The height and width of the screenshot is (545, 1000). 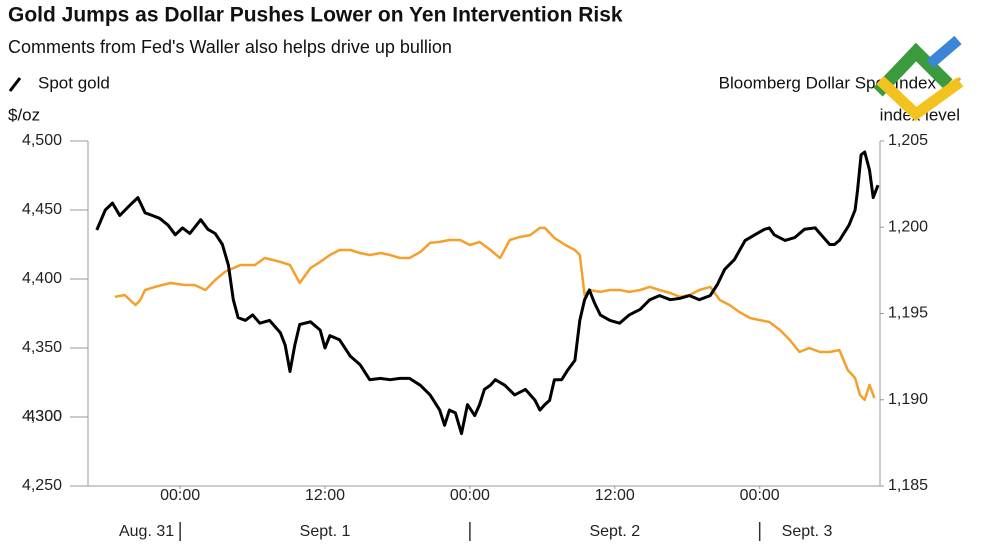 What do you see at coordinates (74, 82) in the screenshot?
I see `legend-label: Spot gold` at bounding box center [74, 82].